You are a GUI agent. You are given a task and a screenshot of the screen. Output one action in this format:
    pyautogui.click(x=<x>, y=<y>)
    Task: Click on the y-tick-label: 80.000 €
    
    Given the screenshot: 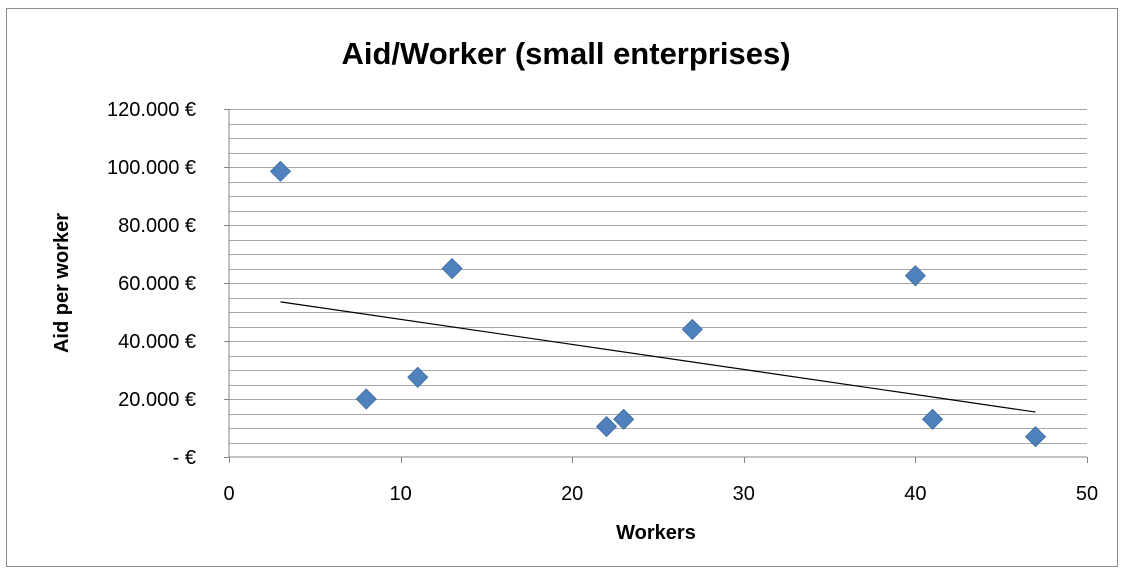 What is the action you would take?
    pyautogui.click(x=157, y=226)
    